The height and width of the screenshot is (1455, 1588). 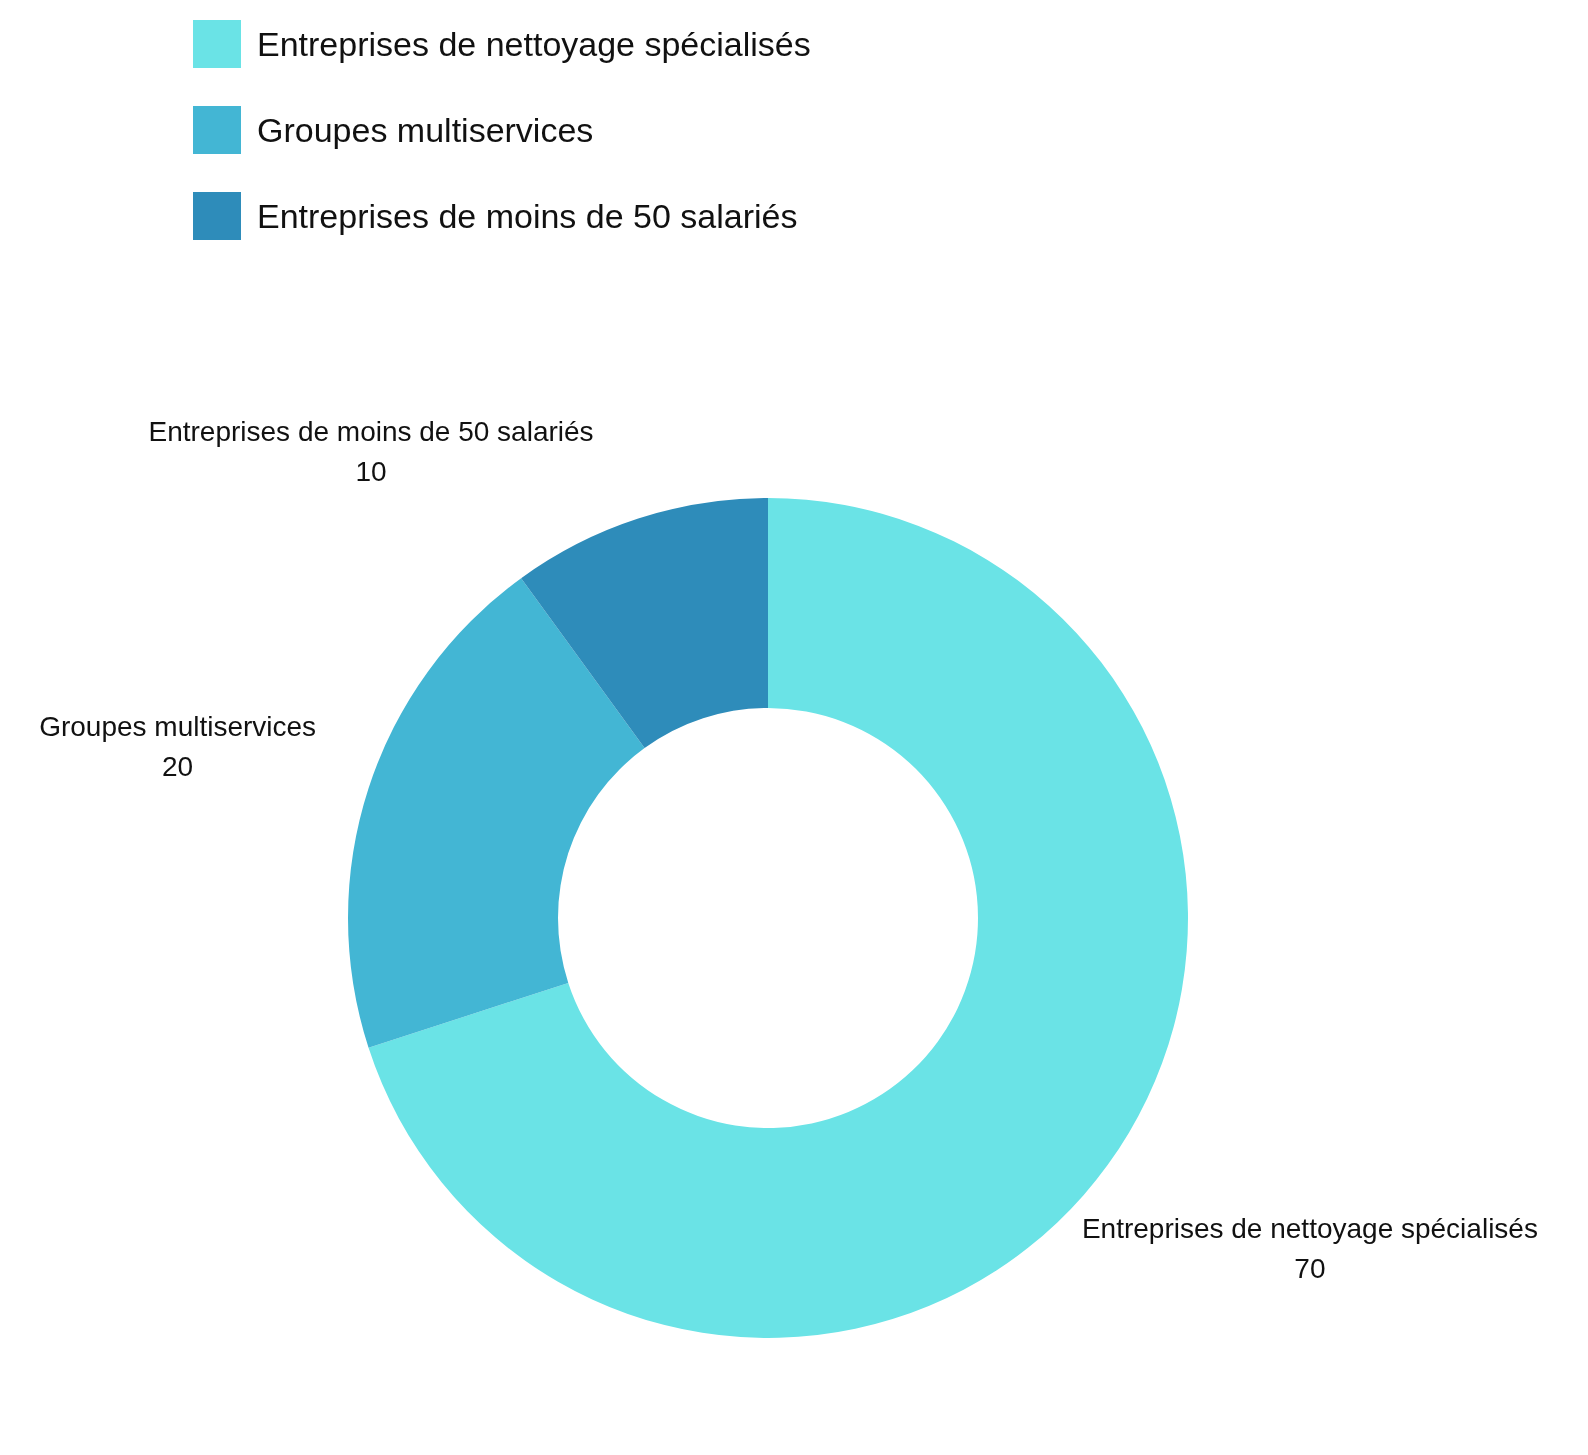 What do you see at coordinates (371, 471) in the screenshot?
I see `data-label: 10` at bounding box center [371, 471].